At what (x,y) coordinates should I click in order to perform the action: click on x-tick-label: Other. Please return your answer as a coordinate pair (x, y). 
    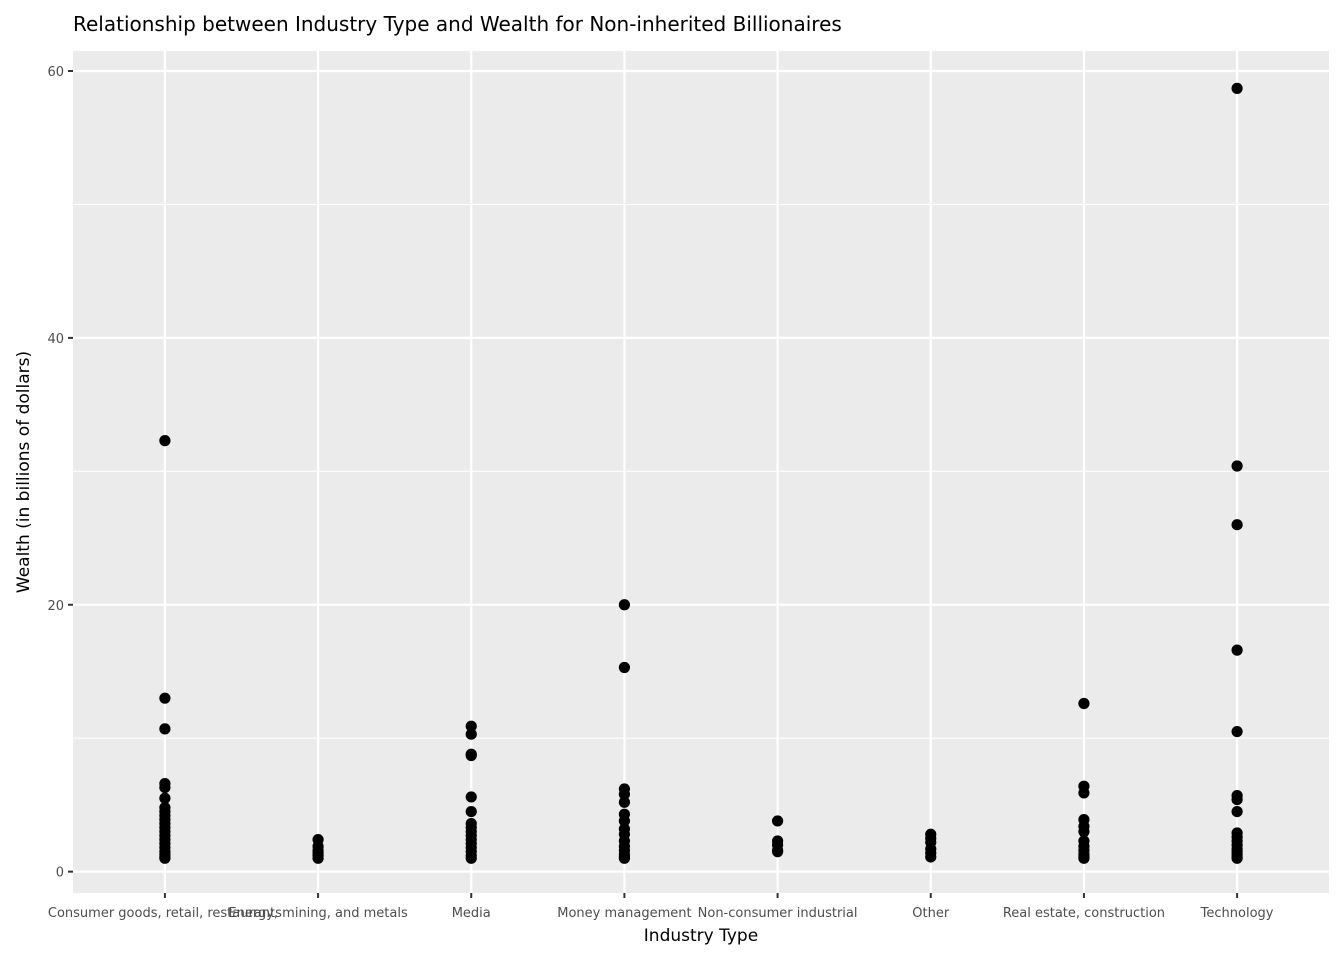
    Looking at the image, I should click on (931, 913).